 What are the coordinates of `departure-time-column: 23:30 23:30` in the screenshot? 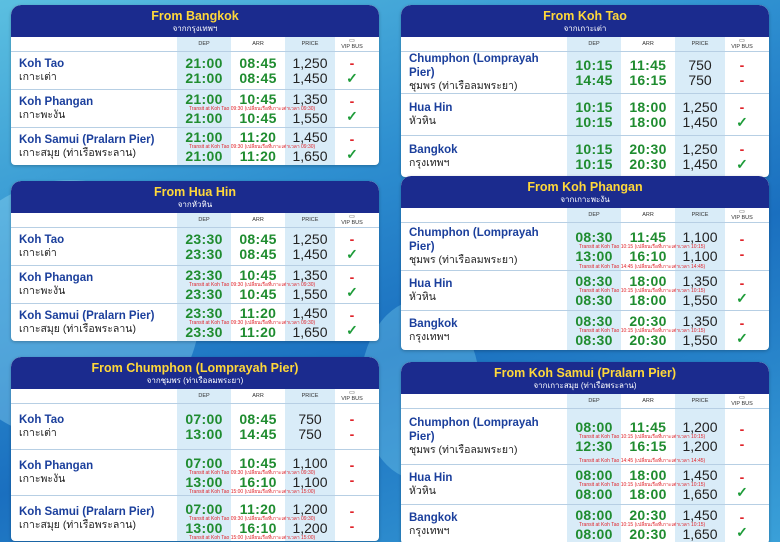 It's located at (204, 322).